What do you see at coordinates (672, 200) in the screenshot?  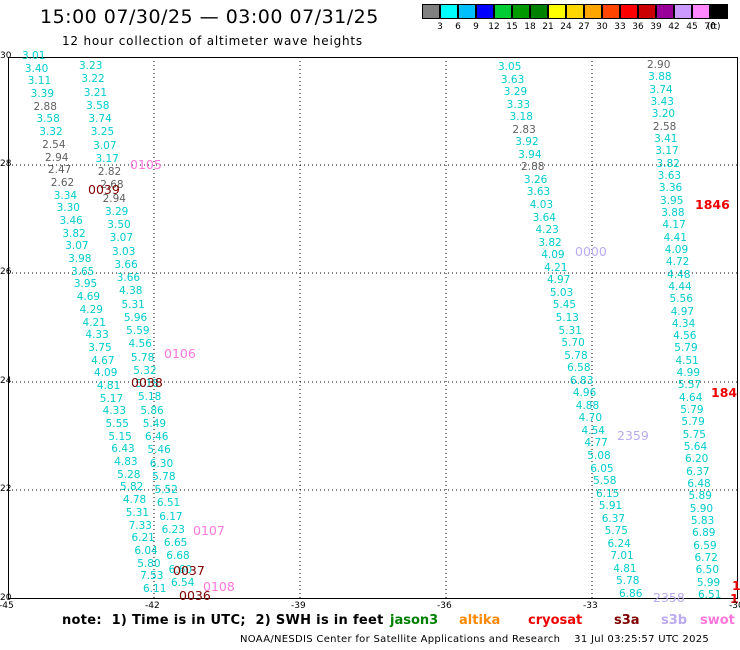 I see `wave-height-value: 3.95` at bounding box center [672, 200].